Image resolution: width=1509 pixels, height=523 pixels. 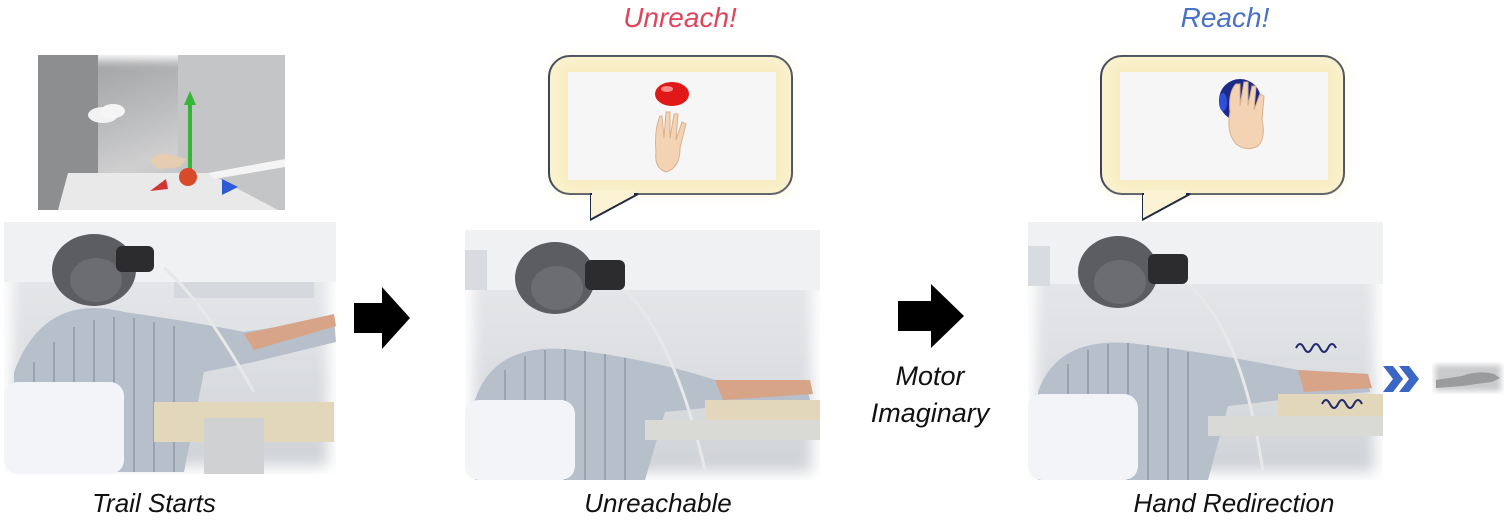 I want to click on photo-unreachable, so click(x=642, y=355).